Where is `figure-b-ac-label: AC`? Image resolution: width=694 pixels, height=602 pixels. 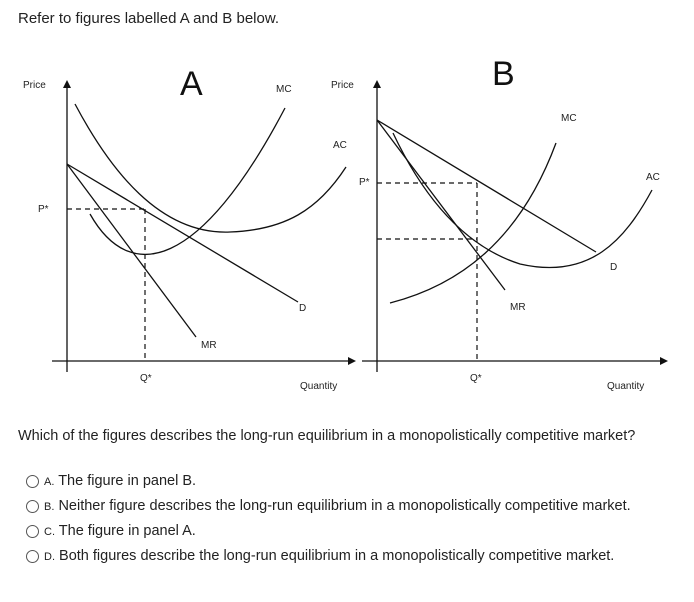
figure-b-ac-label: AC is located at coordinates (653, 177).